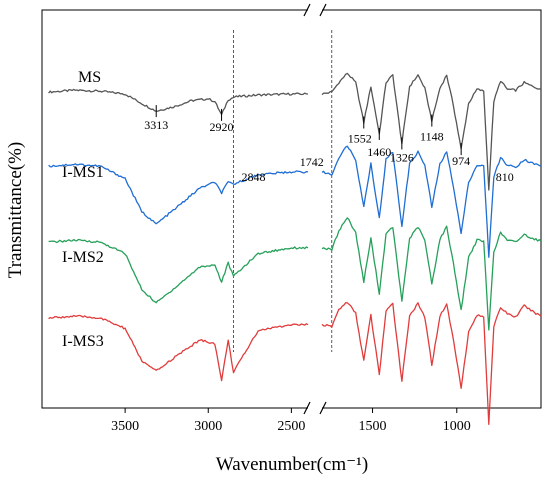 Image resolution: width=550 pixels, height=477 pixels. Describe the element at coordinates (222, 127) in the screenshot. I see `peak-label: 2920` at that location.